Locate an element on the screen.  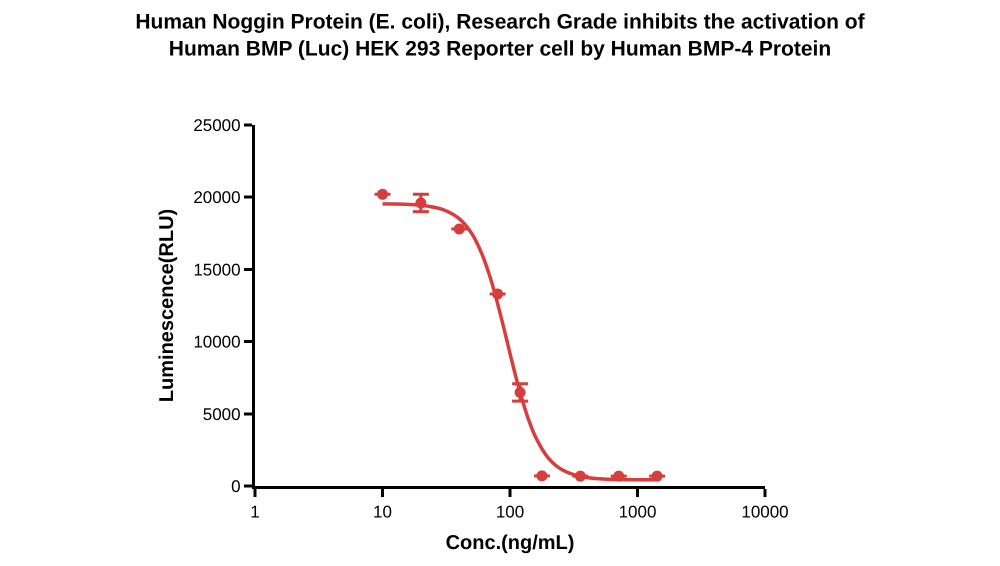
x-tick-label: 10 is located at coordinates (382, 512).